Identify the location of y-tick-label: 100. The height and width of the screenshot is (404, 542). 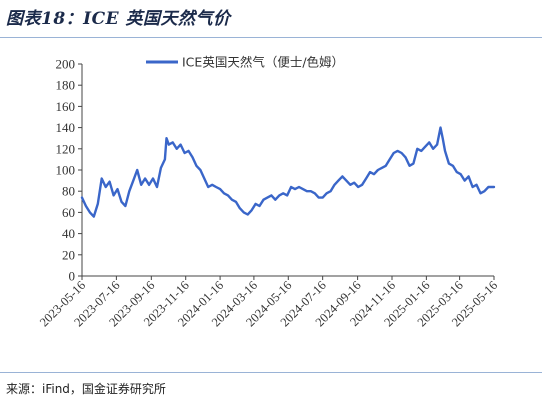
(66, 170).